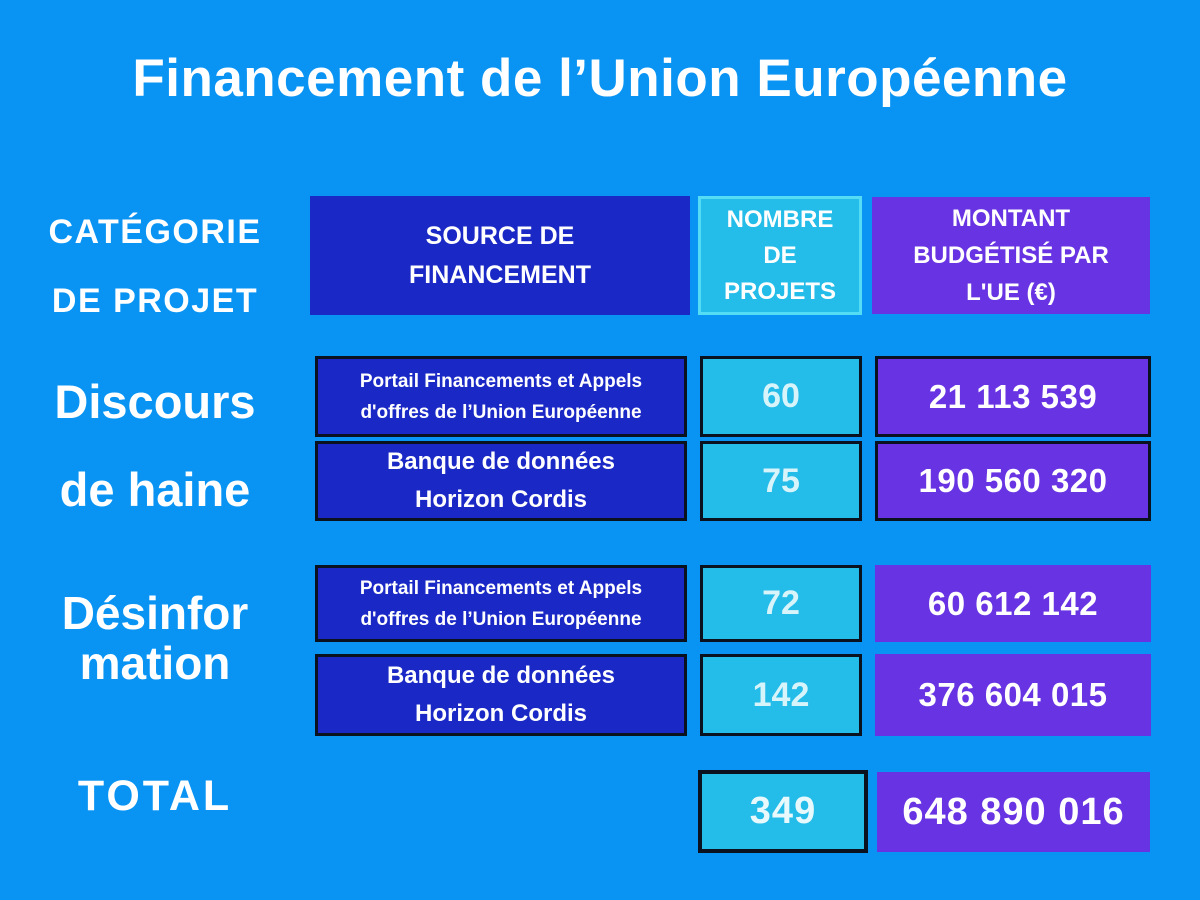  I want to click on source-header-line1: SOURCE DE, so click(500, 235).